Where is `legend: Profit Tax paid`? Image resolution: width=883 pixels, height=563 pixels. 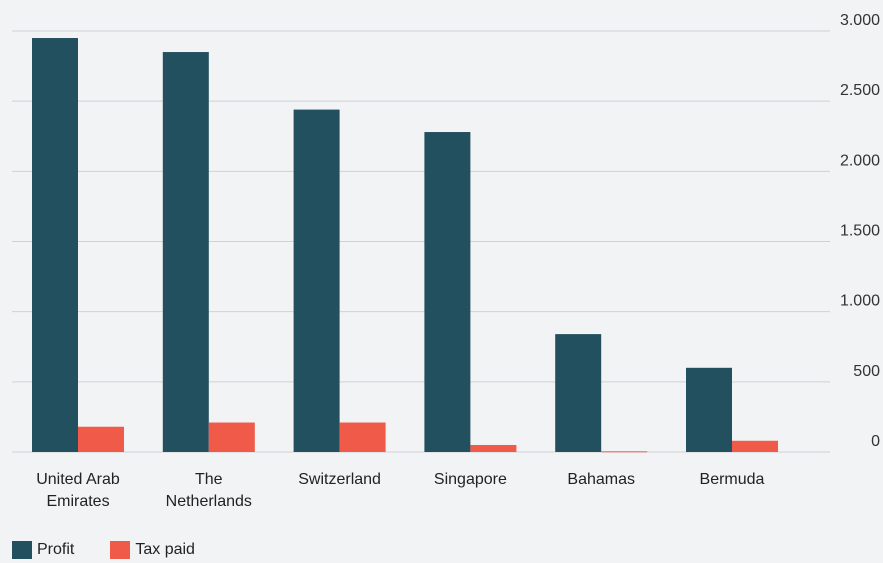 legend: Profit Tax paid is located at coordinates (121, 550).